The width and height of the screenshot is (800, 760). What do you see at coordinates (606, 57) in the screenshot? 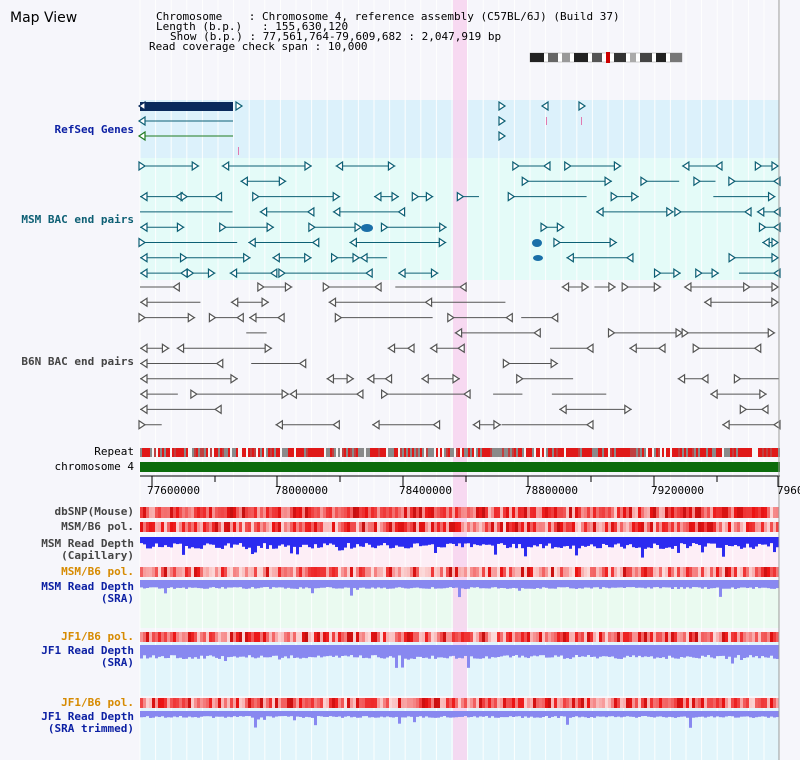
I see `chromosome-ideogram` at bounding box center [606, 57].